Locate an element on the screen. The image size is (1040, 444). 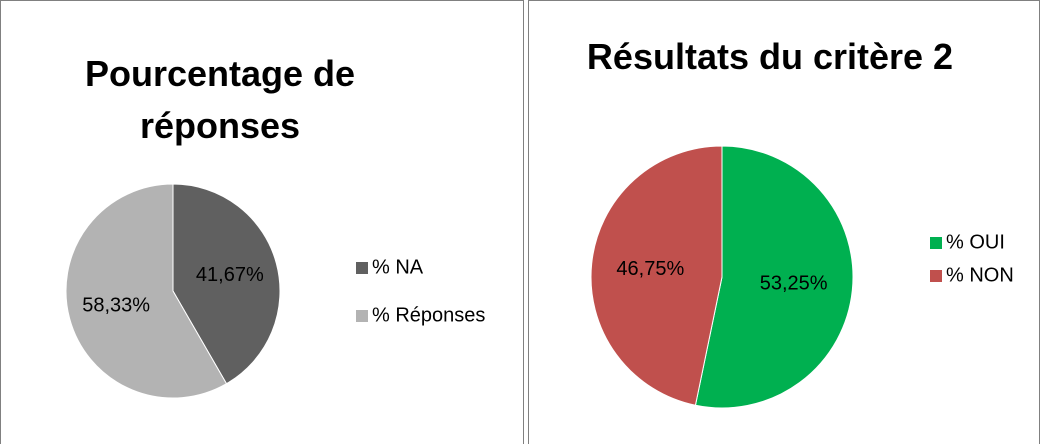
data-label: 41,67% is located at coordinates (230, 275).